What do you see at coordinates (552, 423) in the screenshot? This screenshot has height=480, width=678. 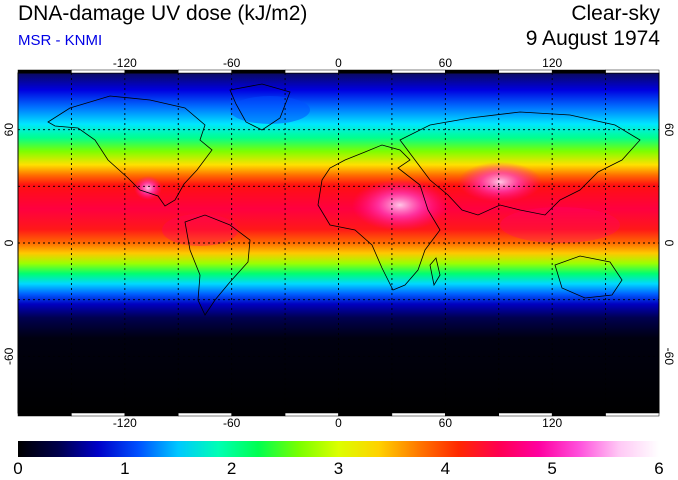 I see `lon-tick-label-bottom: 120` at bounding box center [552, 423].